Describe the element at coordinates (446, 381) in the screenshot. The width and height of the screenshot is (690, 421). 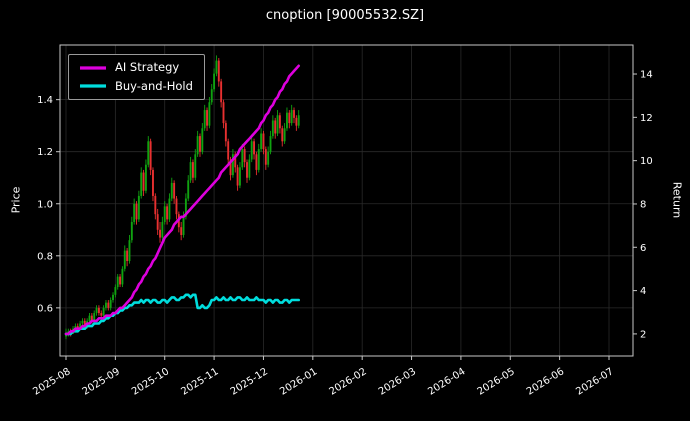
I see `svg-text: 2026-04` at that location.